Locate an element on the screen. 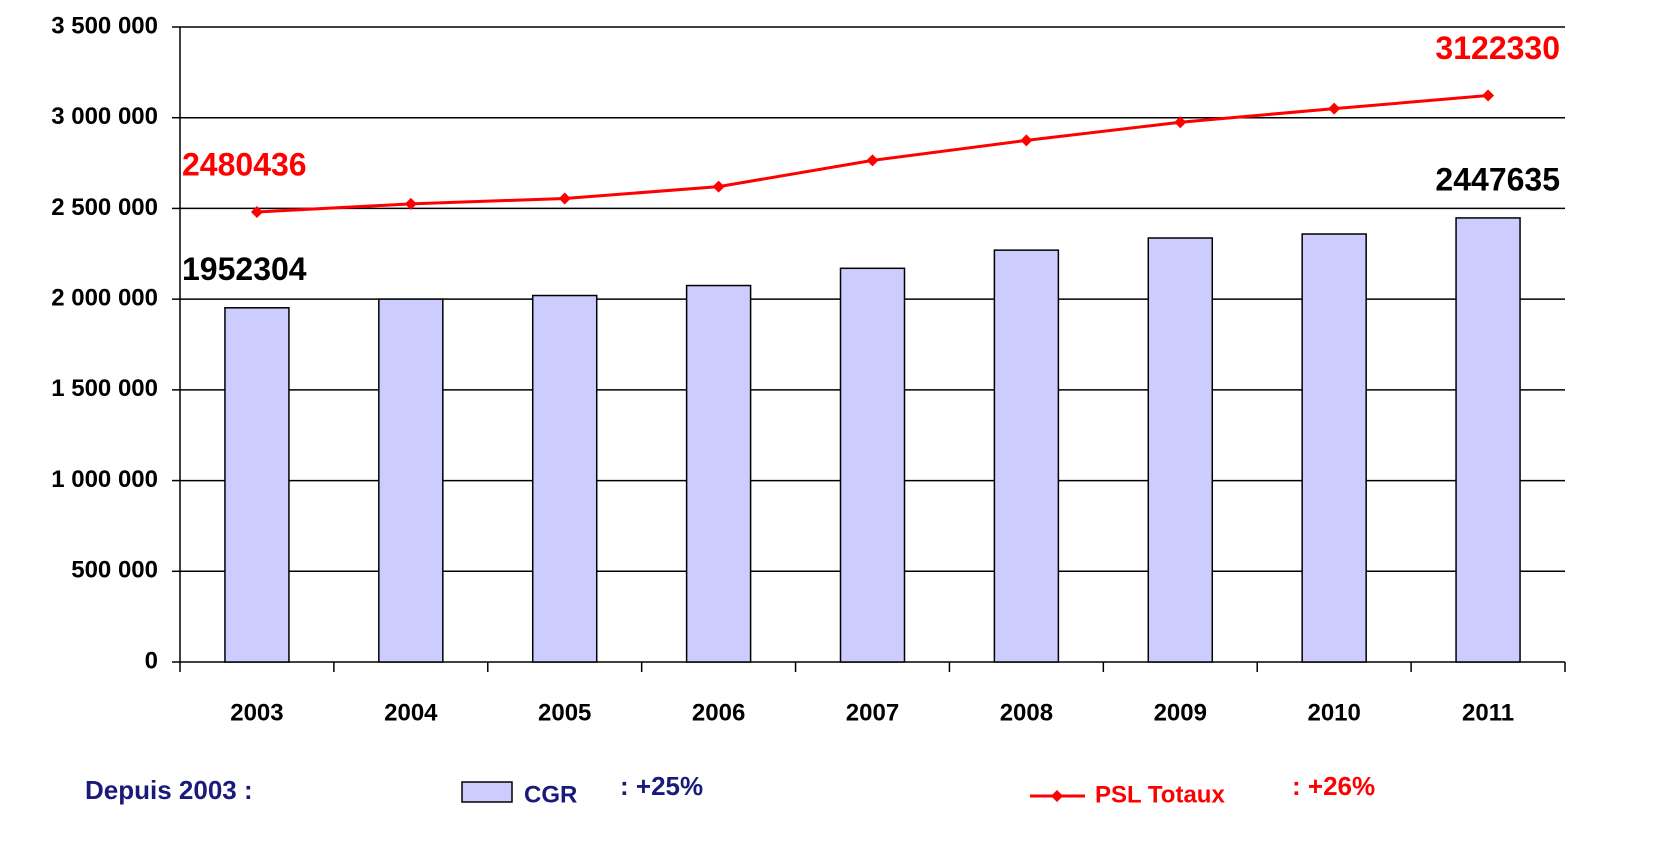 The width and height of the screenshot is (1677, 862). line is located at coordinates (872, 154).